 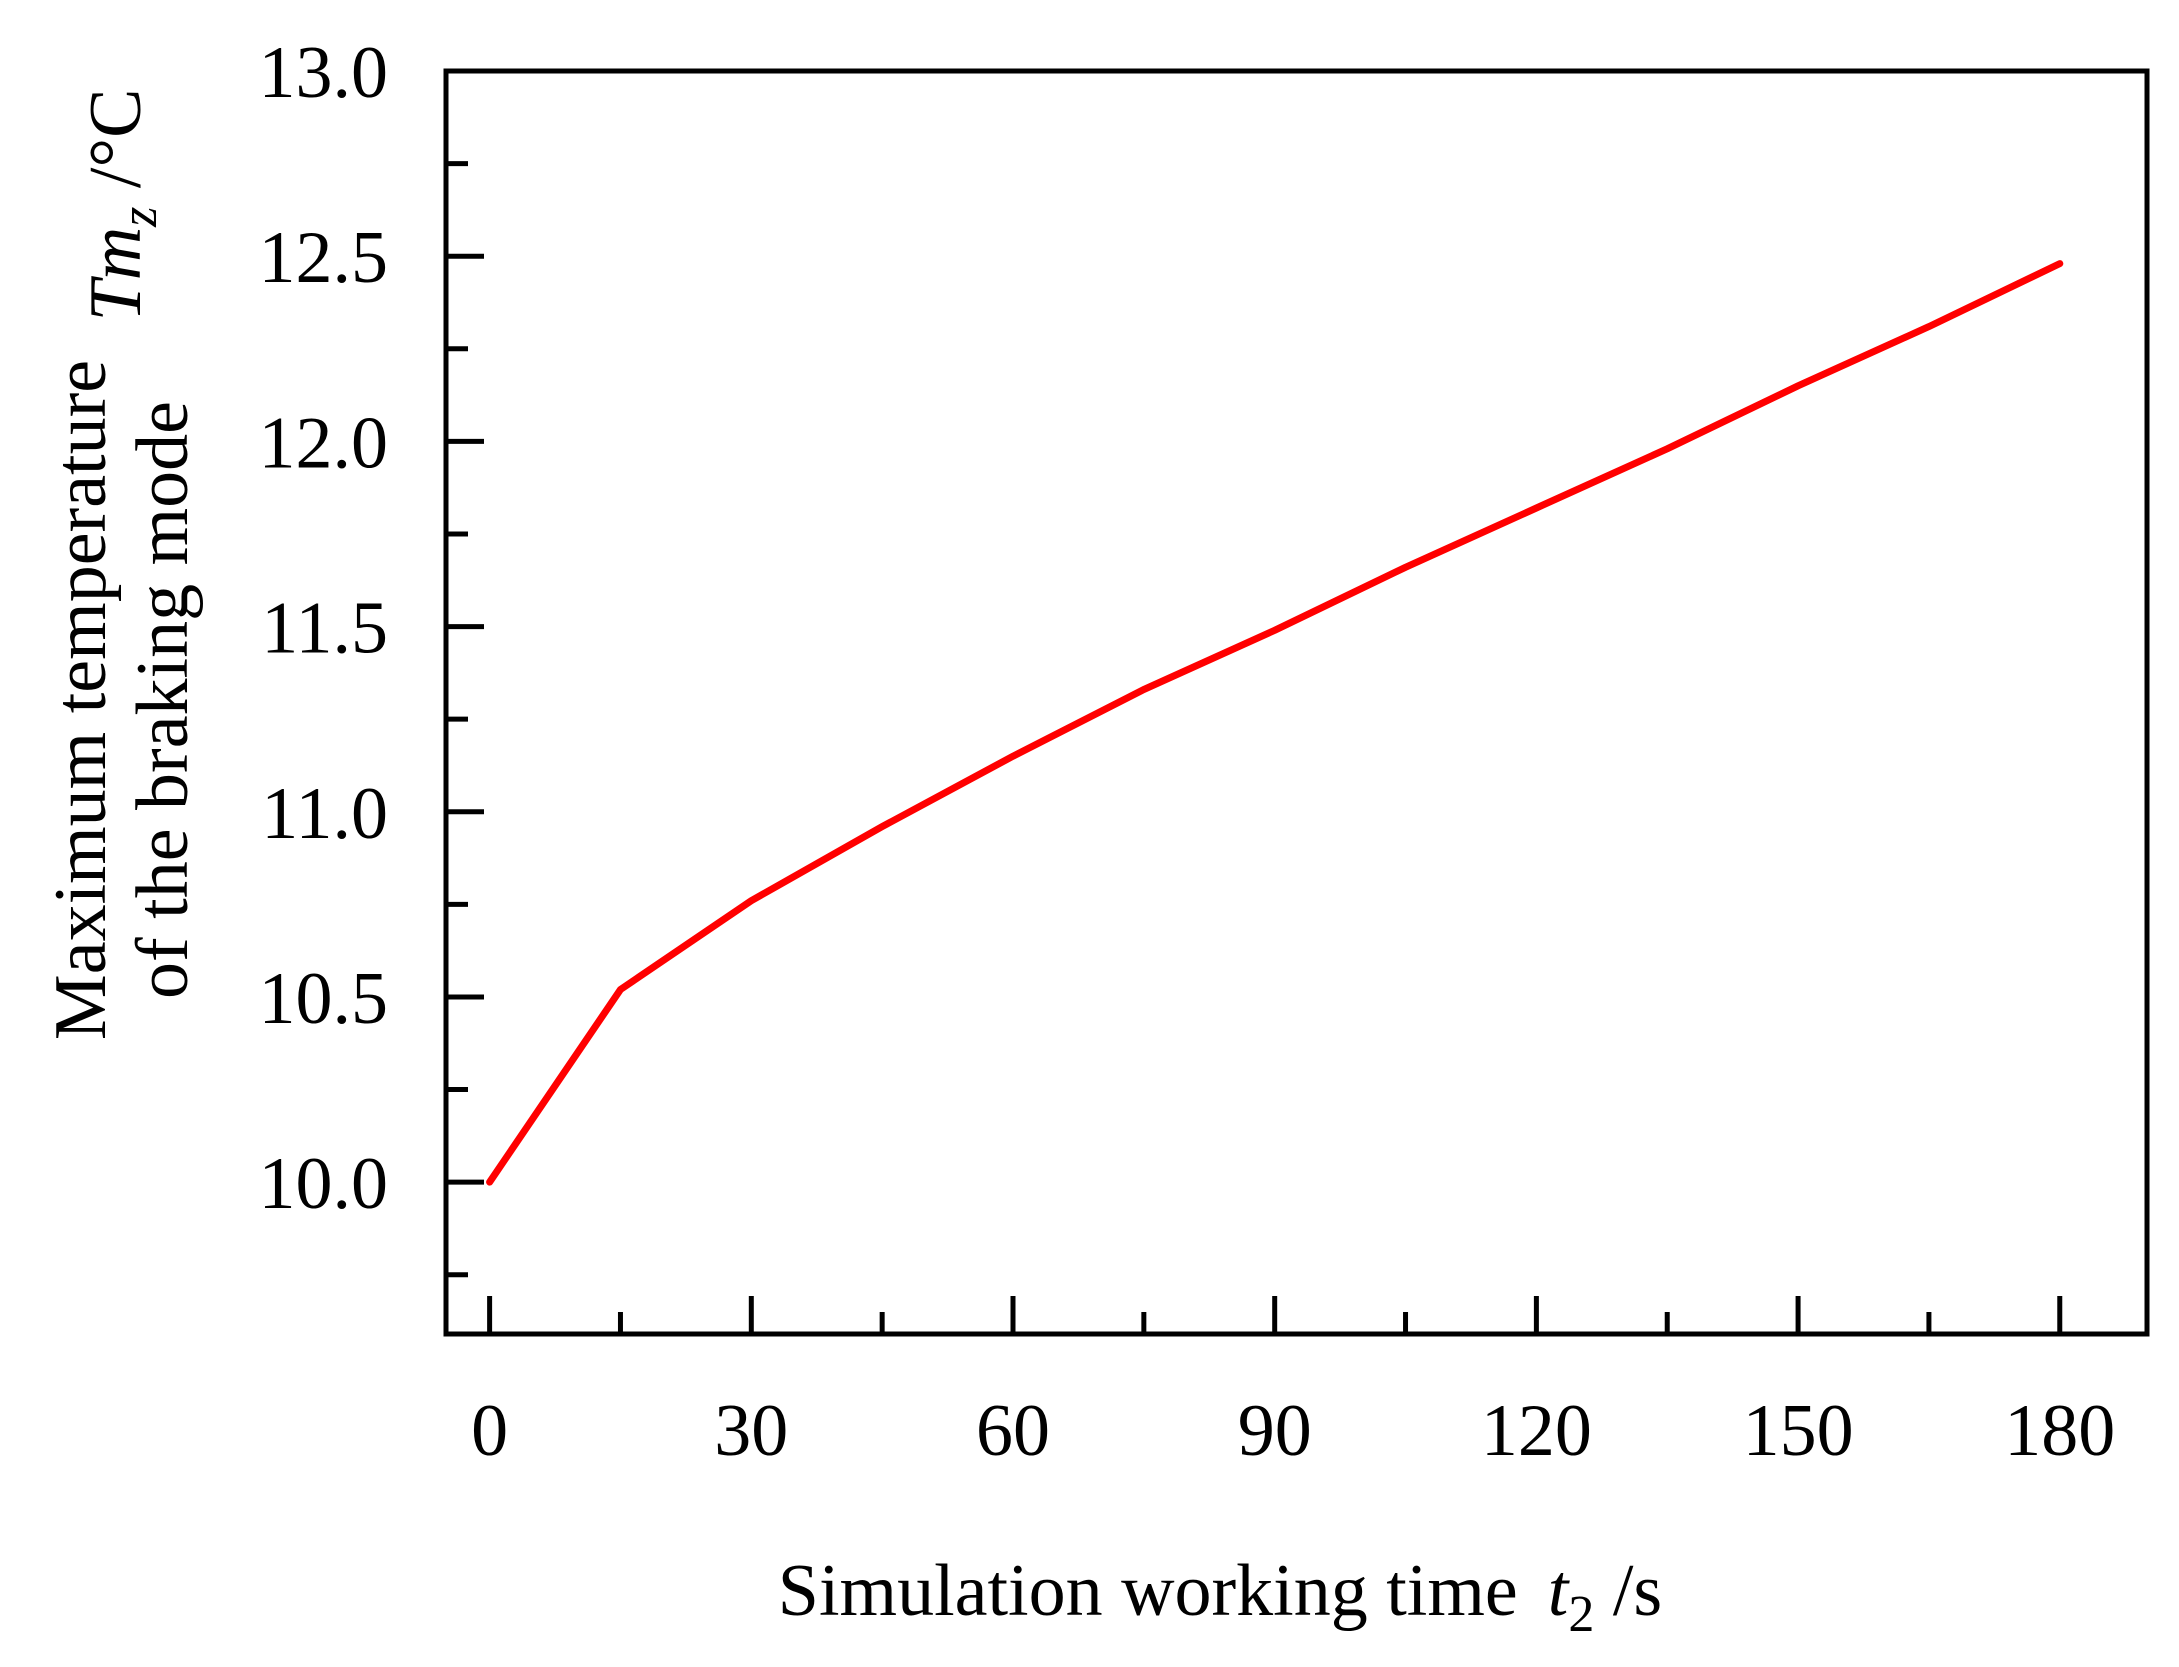 I want to click on svg-text: Maximum temperature, so click(x=81, y=700).